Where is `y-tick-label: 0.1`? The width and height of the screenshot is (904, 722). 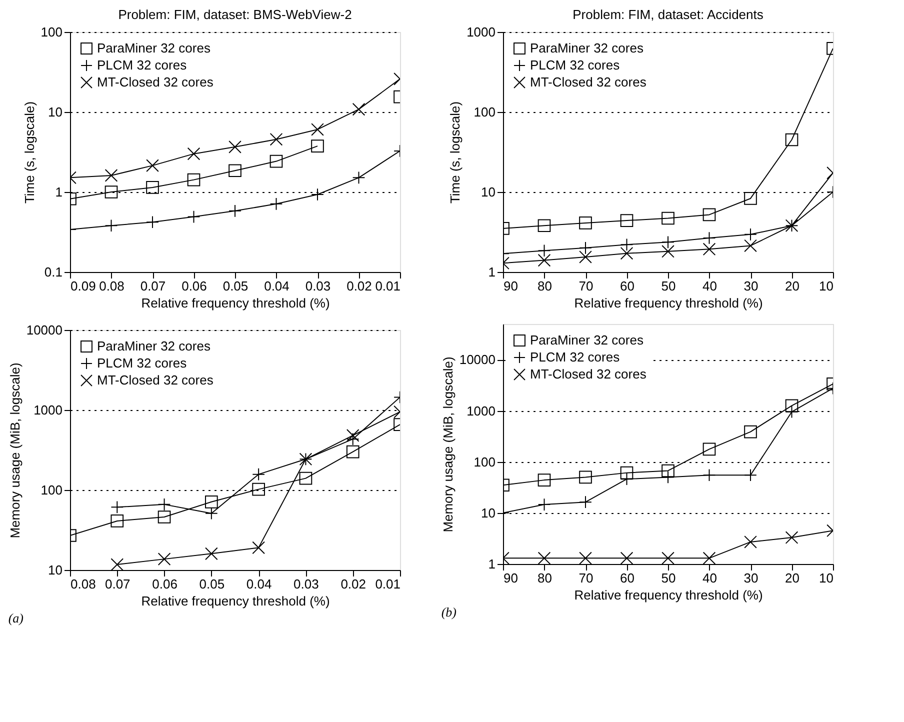 y-tick-label: 0.1 is located at coordinates (53, 272).